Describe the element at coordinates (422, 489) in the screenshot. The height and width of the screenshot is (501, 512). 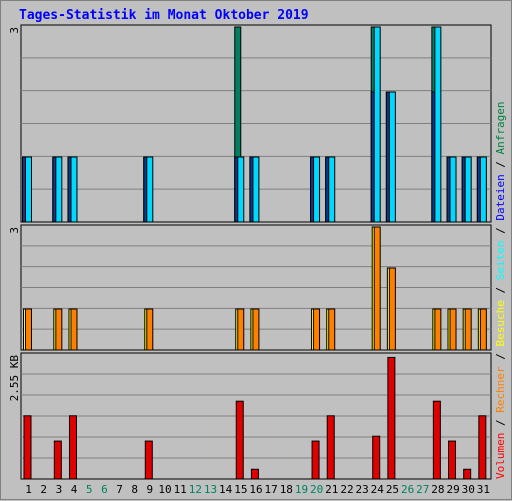
I see `x-tick-label: 27` at that location.